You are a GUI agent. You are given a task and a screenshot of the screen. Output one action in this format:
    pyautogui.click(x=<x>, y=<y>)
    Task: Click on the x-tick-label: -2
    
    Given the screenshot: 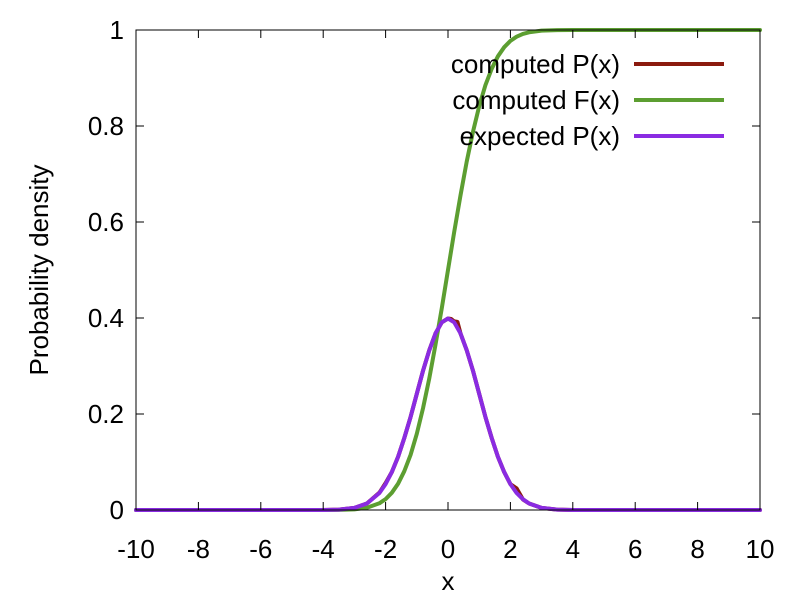 What is the action you would take?
    pyautogui.click(x=385, y=549)
    